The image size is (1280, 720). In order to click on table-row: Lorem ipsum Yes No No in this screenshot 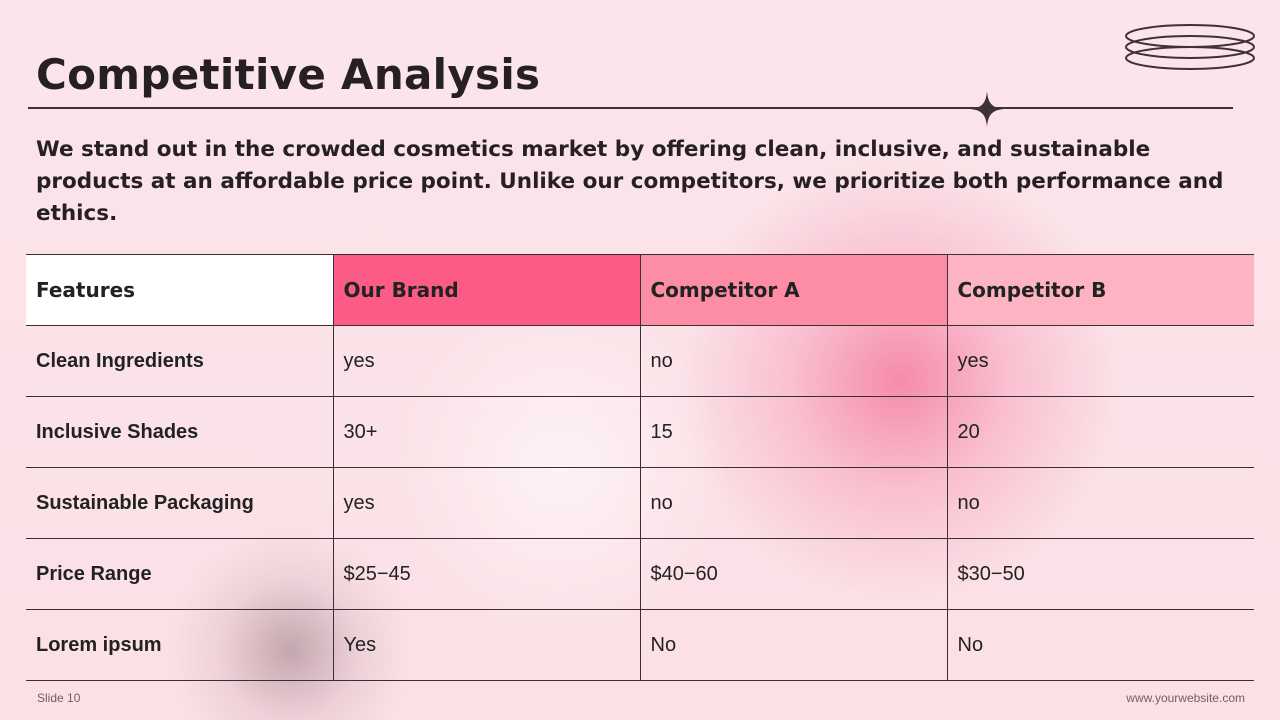, I will do `click(640, 645)`.